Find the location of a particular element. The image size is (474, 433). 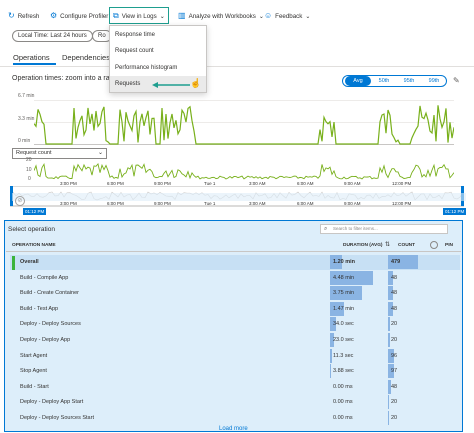

analyze-workbooks-label: Analyze with Workbooks is located at coordinates (222, 16).